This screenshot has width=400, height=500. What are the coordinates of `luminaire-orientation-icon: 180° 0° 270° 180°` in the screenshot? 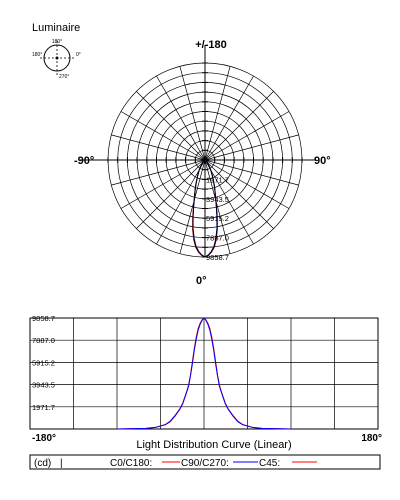 It's located at (56, 59).